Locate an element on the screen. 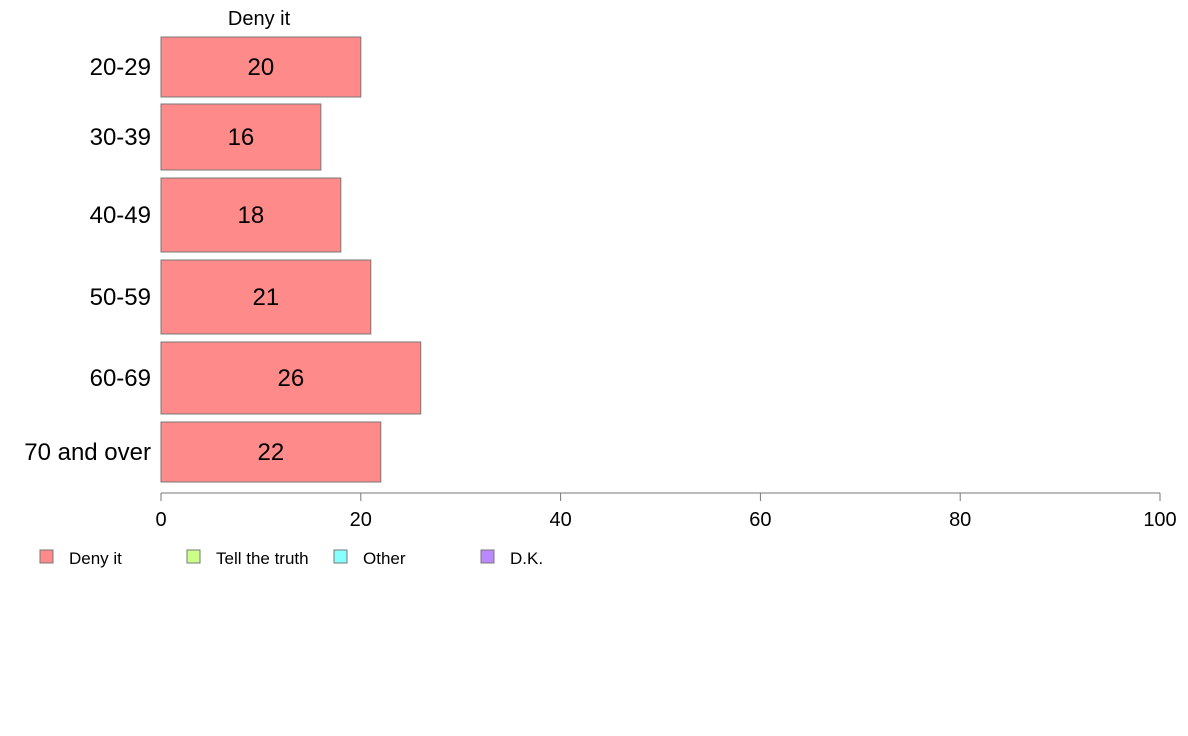  x-tick-label: 80 is located at coordinates (960, 520).